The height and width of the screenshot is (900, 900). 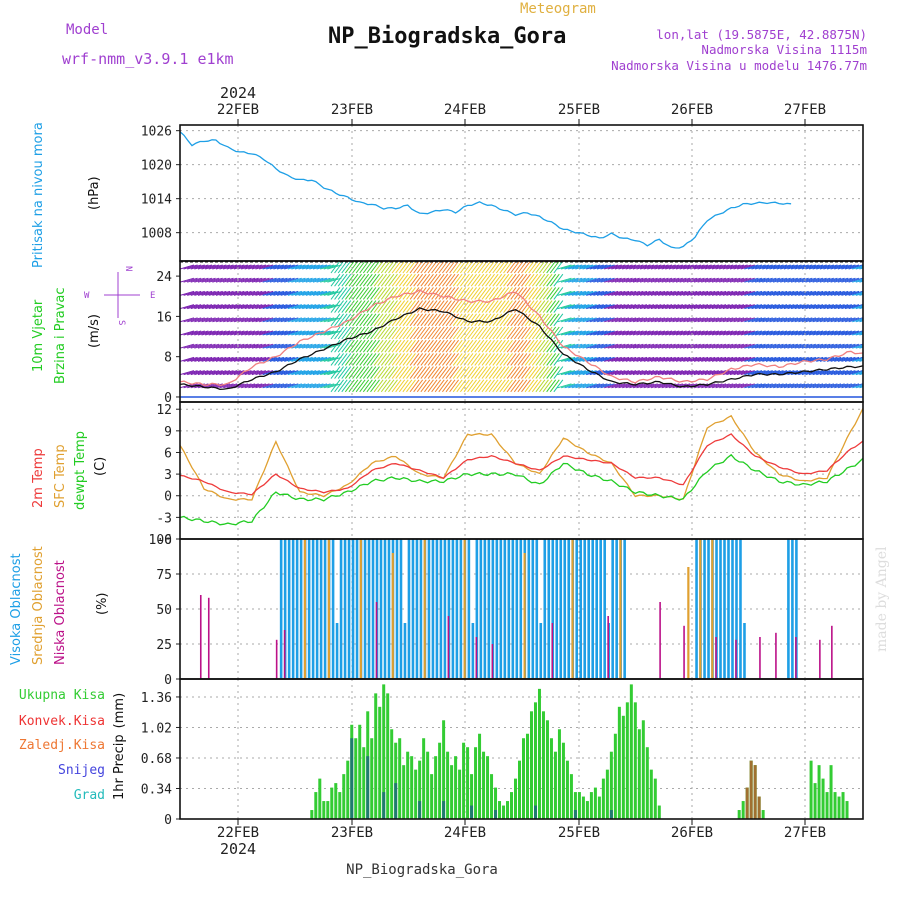 I want to click on y-tick-label: 25, so click(x=164, y=645).